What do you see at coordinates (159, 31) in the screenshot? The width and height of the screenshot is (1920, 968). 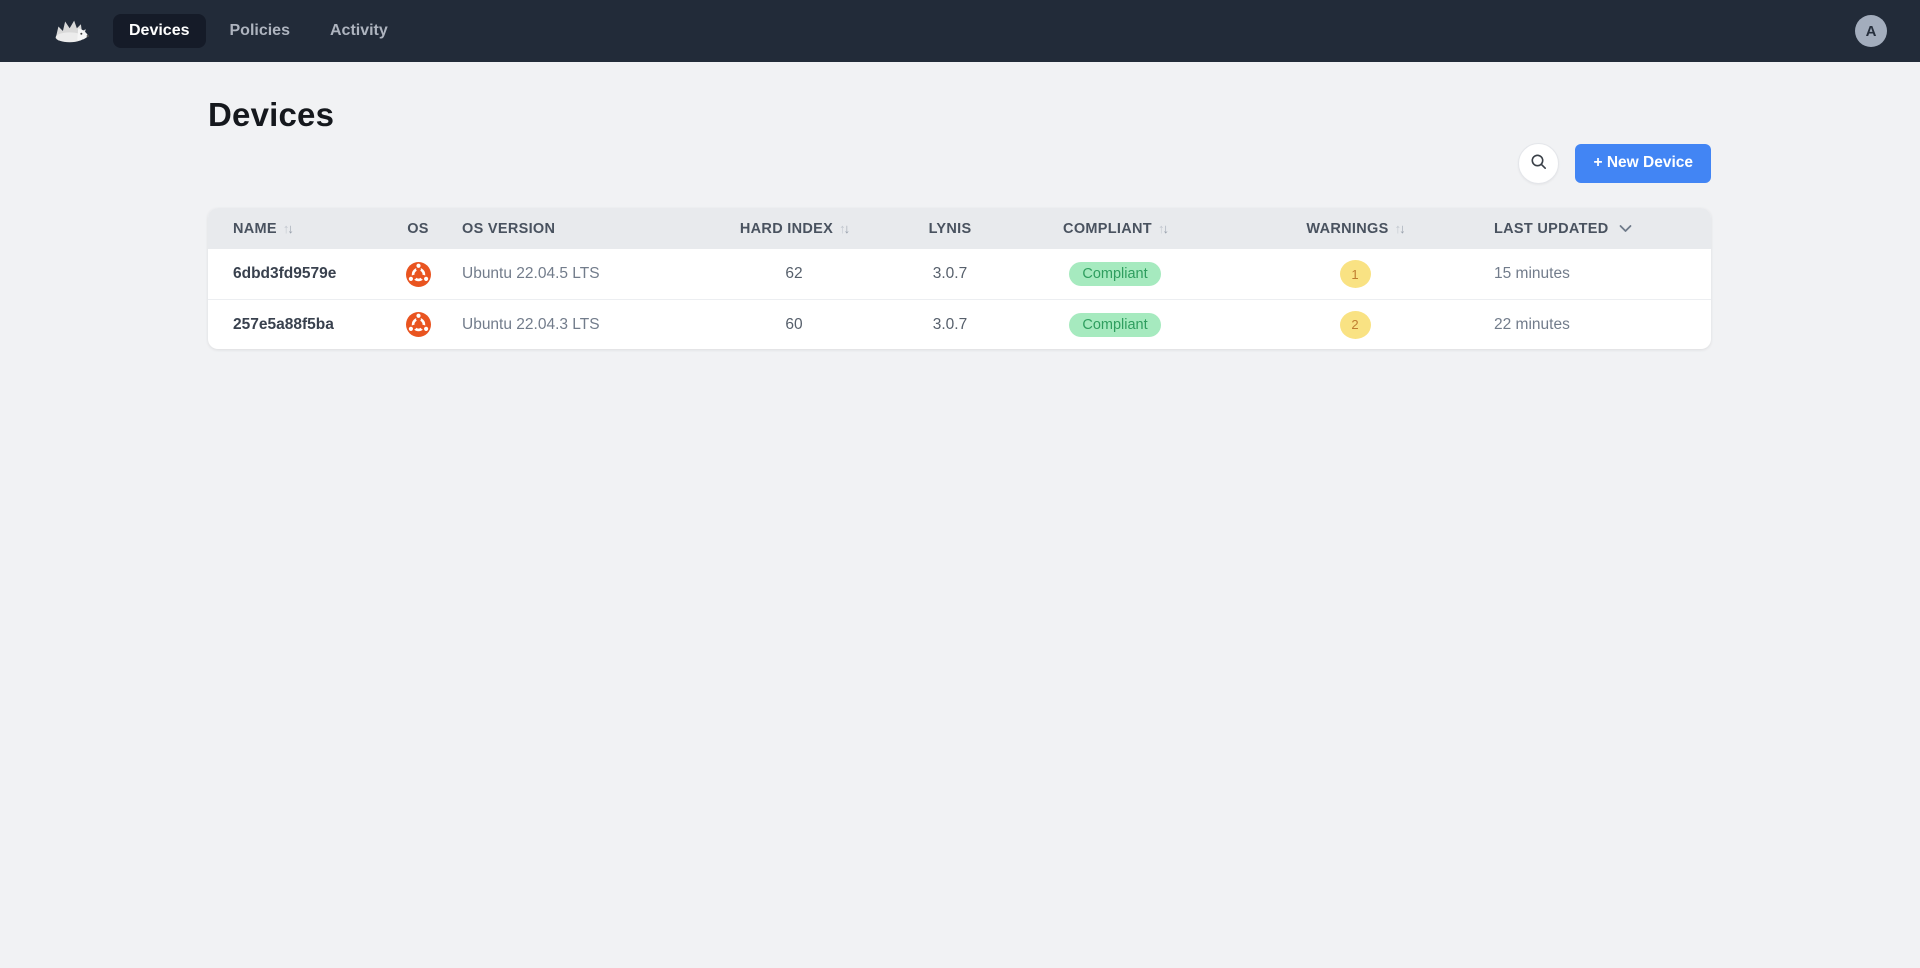 I see `nav-tab-devices: Devices` at bounding box center [159, 31].